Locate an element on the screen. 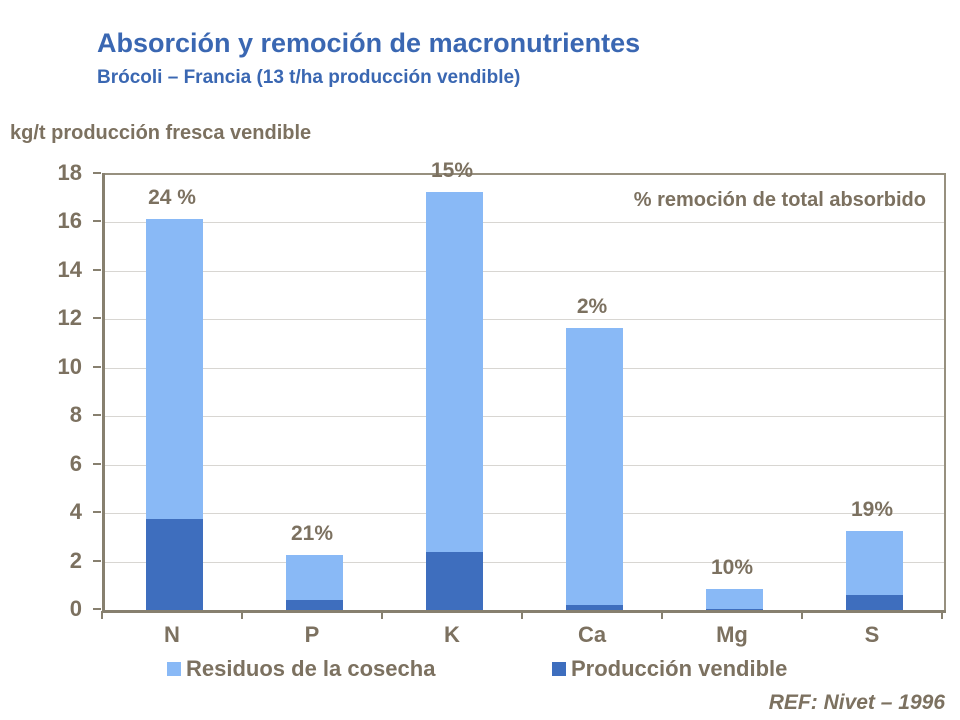  bar-Mg is located at coordinates (734, 600).